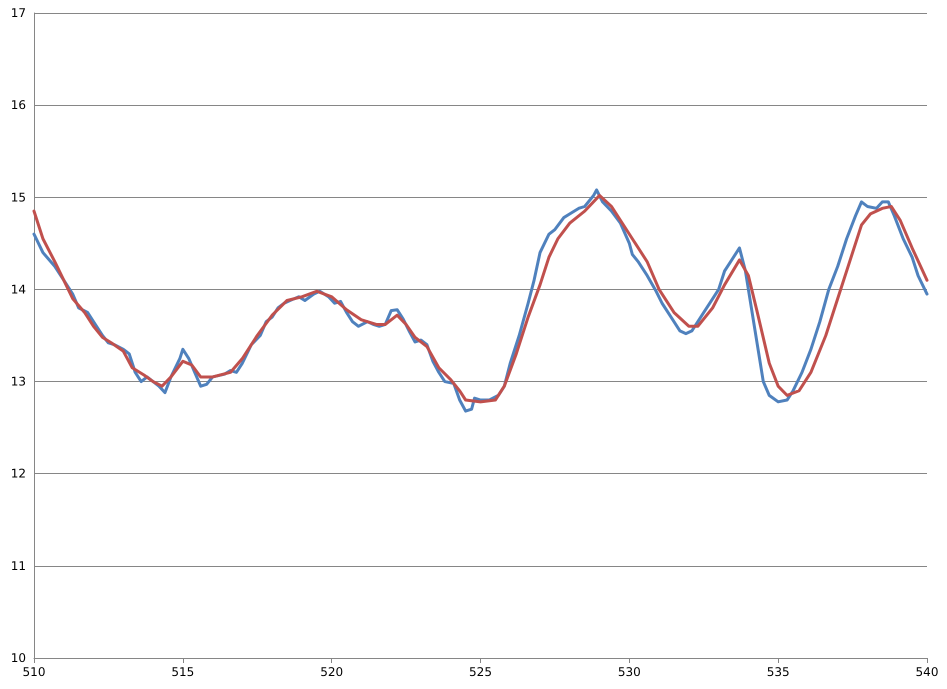 The height and width of the screenshot is (689, 947). What do you see at coordinates (18, 381) in the screenshot?
I see `y-tick-label: 13` at bounding box center [18, 381].